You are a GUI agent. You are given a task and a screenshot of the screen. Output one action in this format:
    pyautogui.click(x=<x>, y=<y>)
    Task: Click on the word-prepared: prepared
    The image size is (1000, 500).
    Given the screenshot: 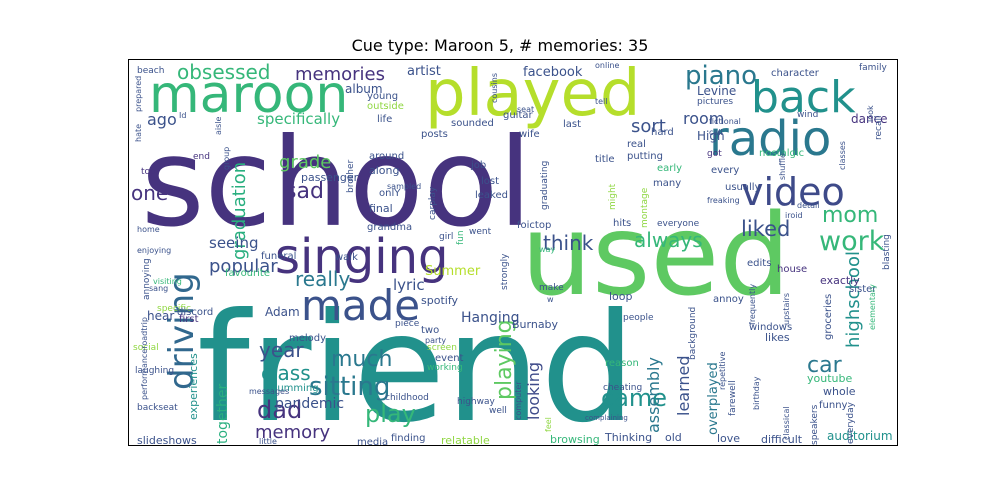 What is the action you would take?
    pyautogui.click(x=138, y=94)
    